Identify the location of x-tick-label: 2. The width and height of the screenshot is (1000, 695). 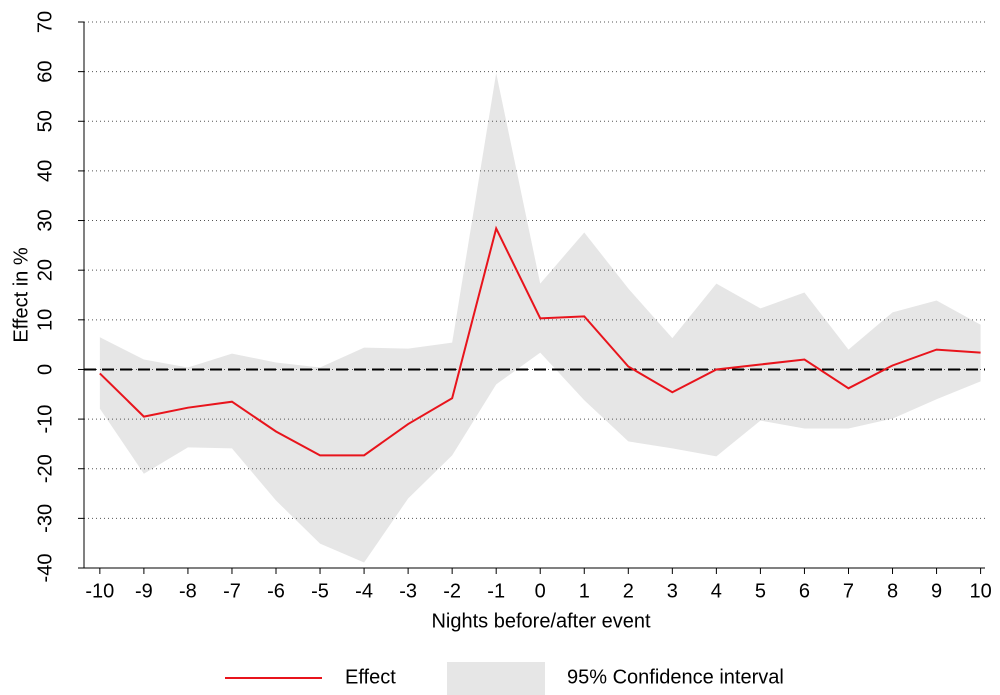
(628, 591).